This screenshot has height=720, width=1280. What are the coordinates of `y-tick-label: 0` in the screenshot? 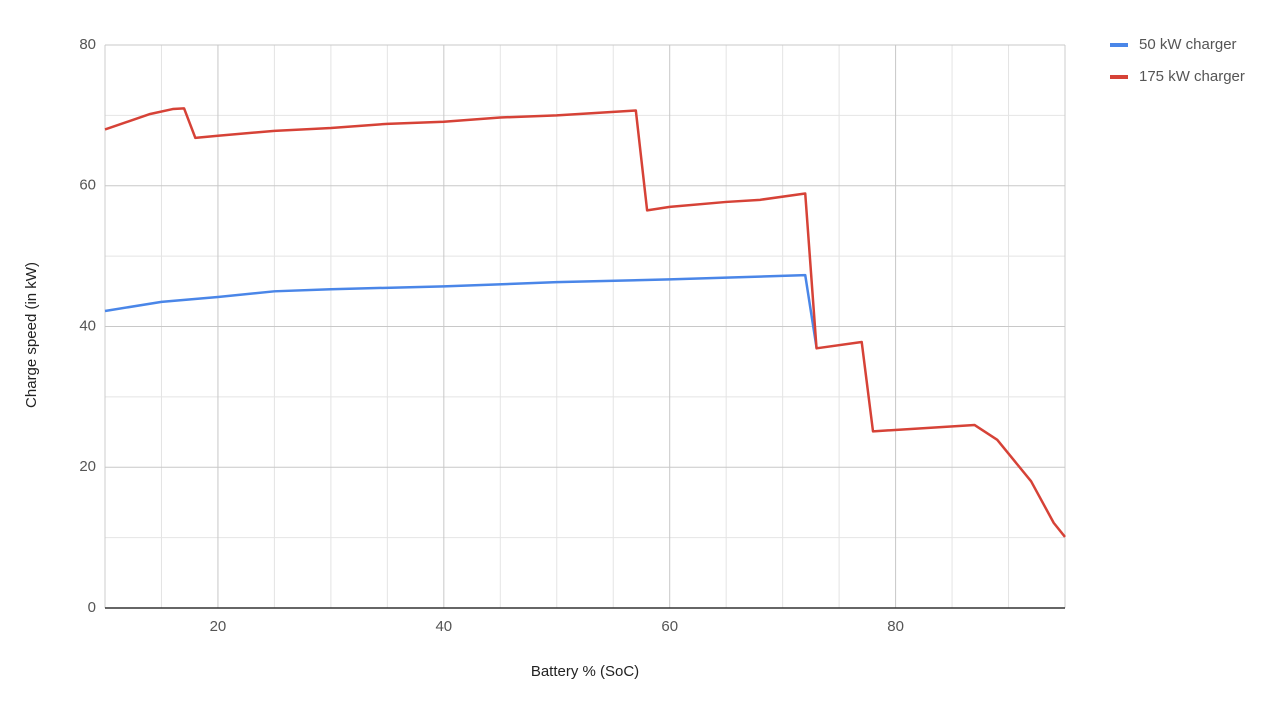 It's located at (92, 607).